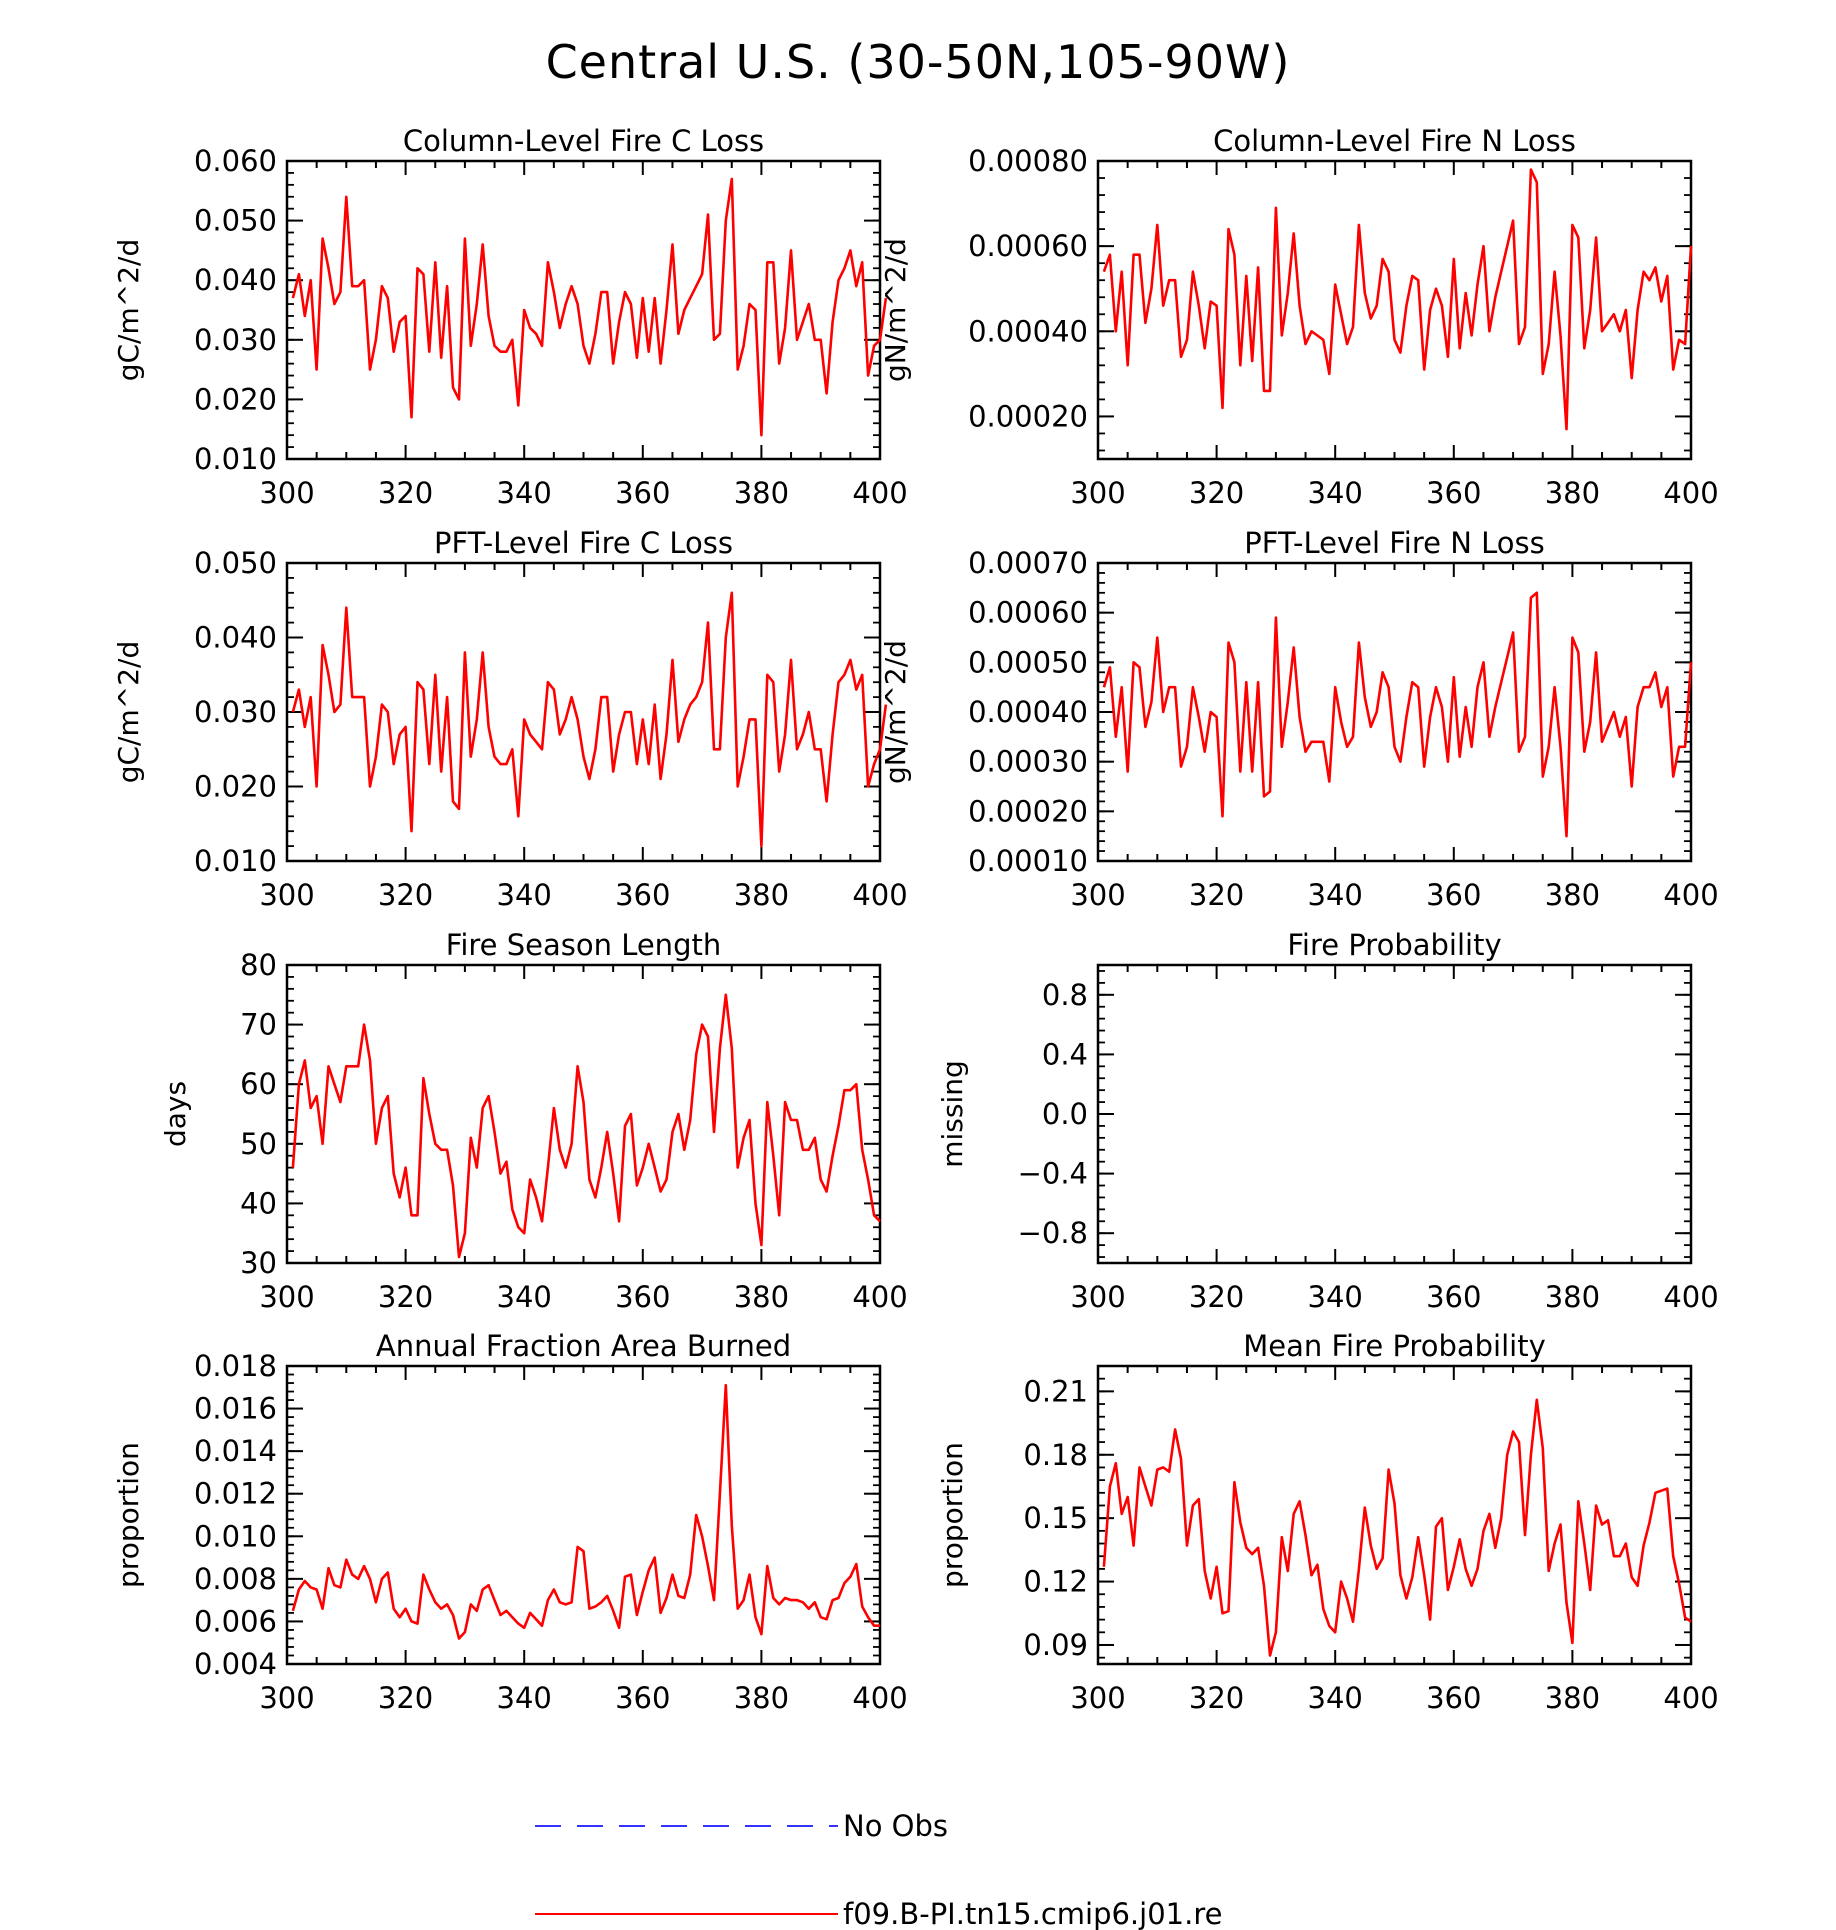  I want to click on y-tick-label: 0.12, so click(1055, 1582).